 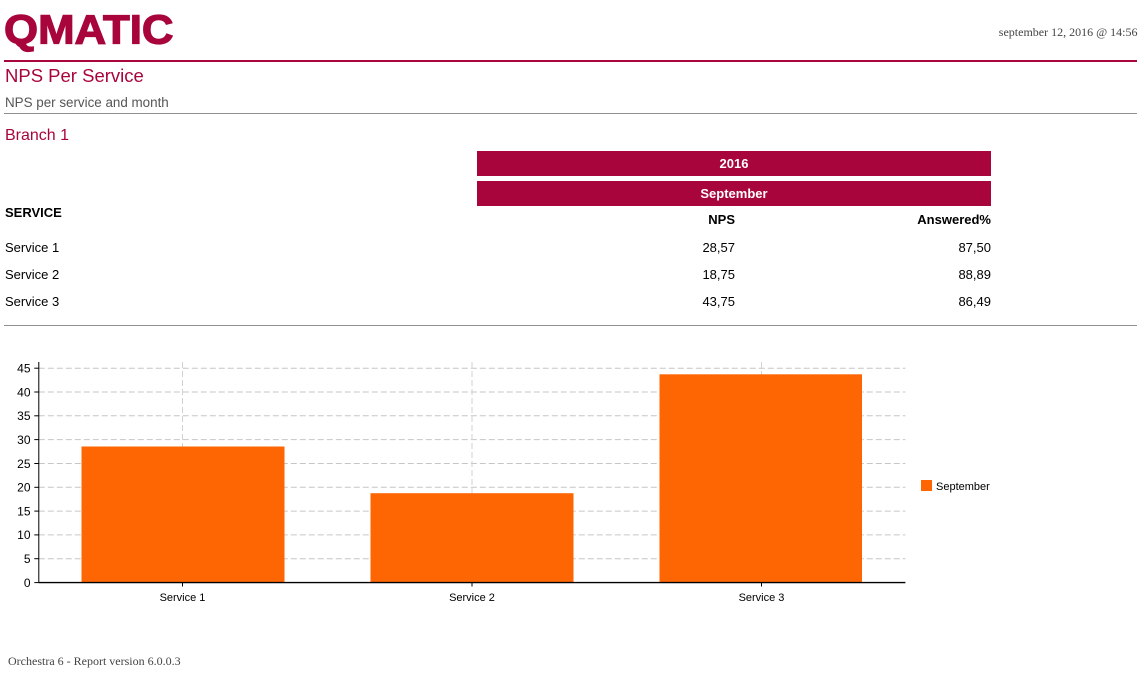 What do you see at coordinates (27, 559) in the screenshot?
I see `svg-text: 5` at bounding box center [27, 559].